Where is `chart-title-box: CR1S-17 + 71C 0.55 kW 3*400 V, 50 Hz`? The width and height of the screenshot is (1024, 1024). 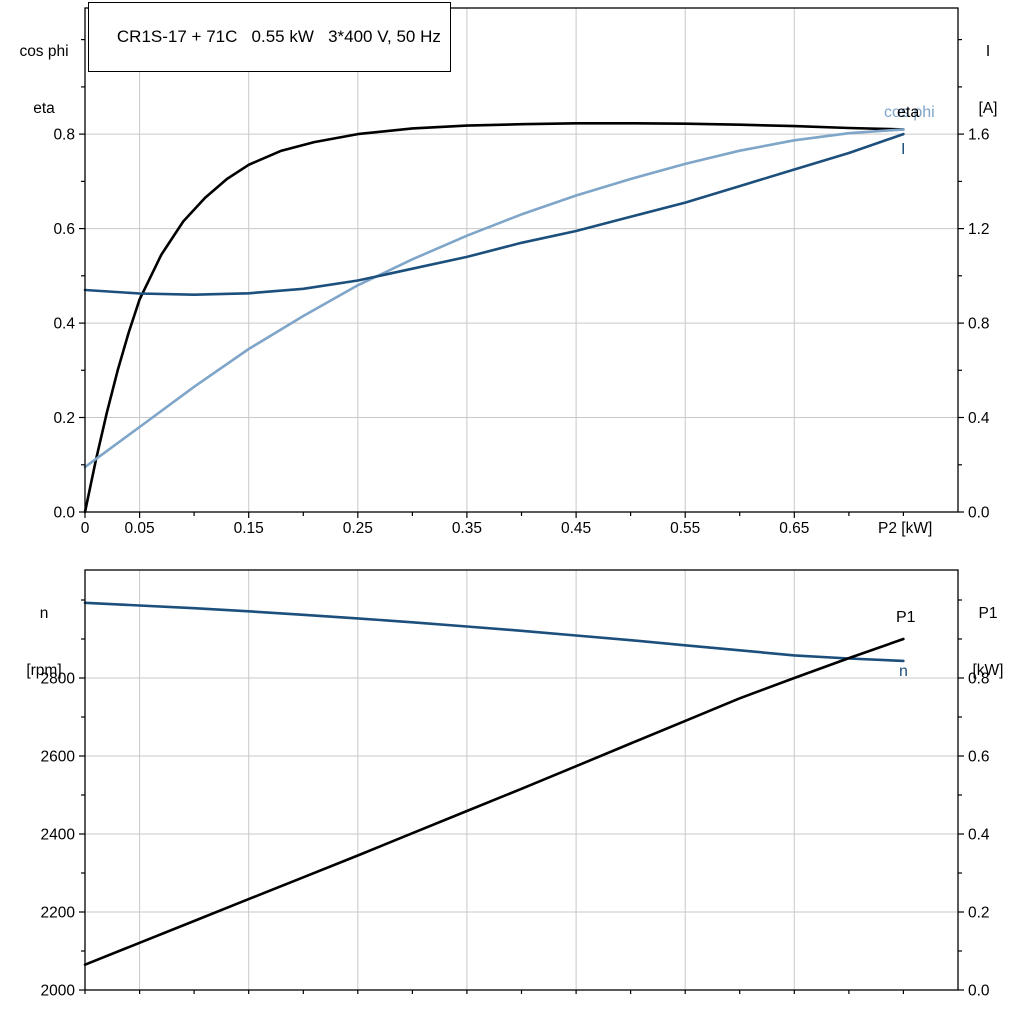 chart-title-box: CR1S-17 + 71C 0.55 kW 3*400 V, 50 Hz is located at coordinates (269, 37).